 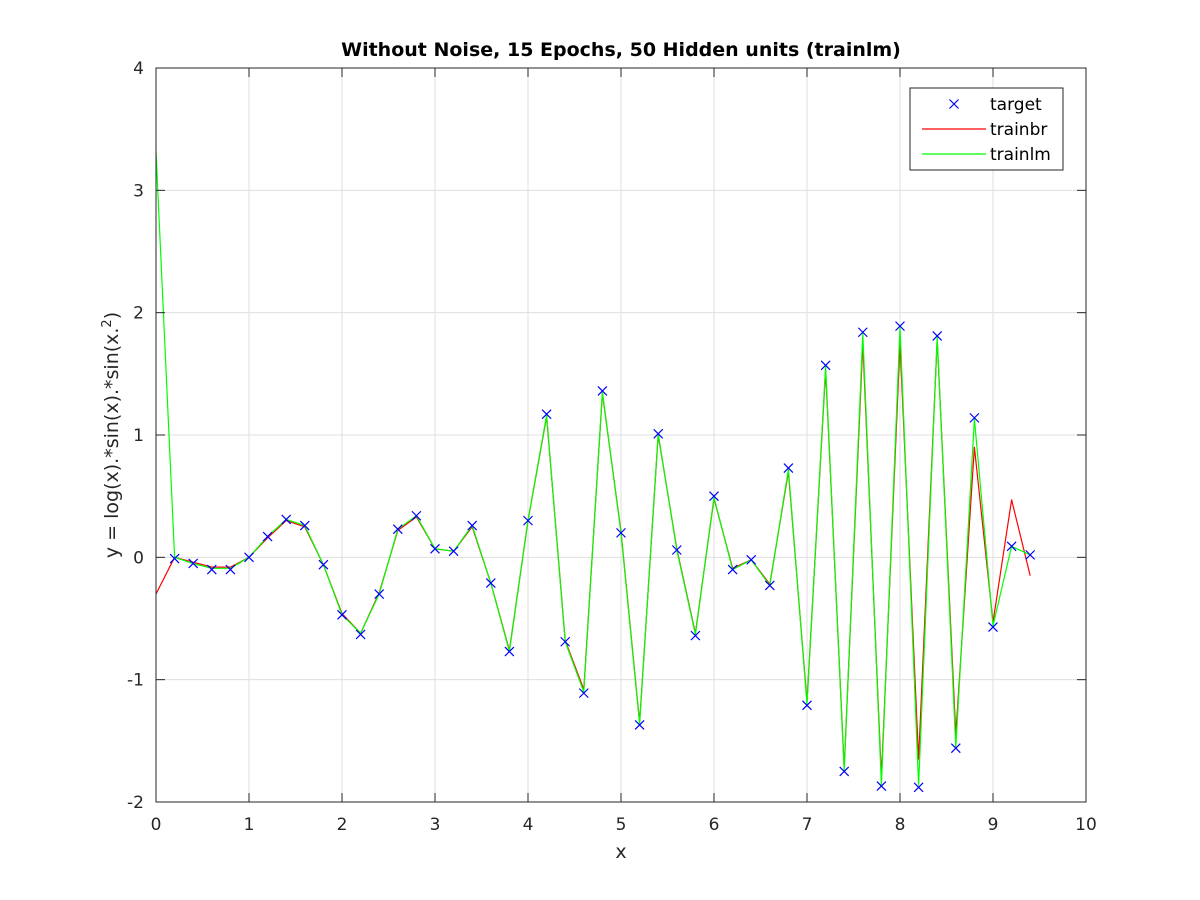 What do you see at coordinates (249, 825) in the screenshot?
I see `x-tick-label: 1` at bounding box center [249, 825].